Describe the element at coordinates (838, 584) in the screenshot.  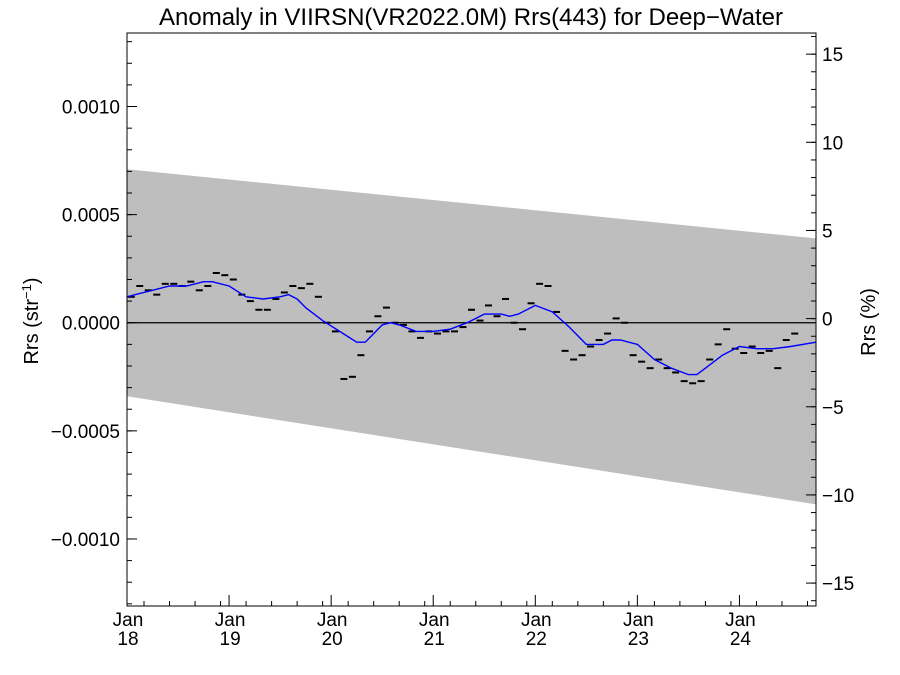
I see `right-tick-label: −15` at that location.